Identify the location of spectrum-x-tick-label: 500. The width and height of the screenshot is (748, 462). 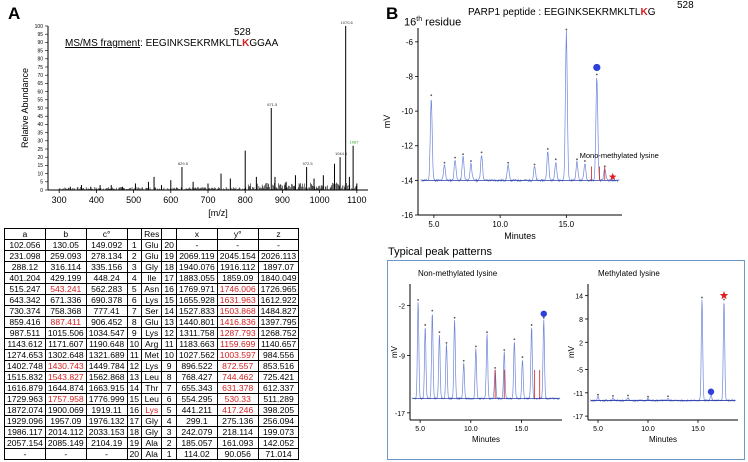
(133, 200).